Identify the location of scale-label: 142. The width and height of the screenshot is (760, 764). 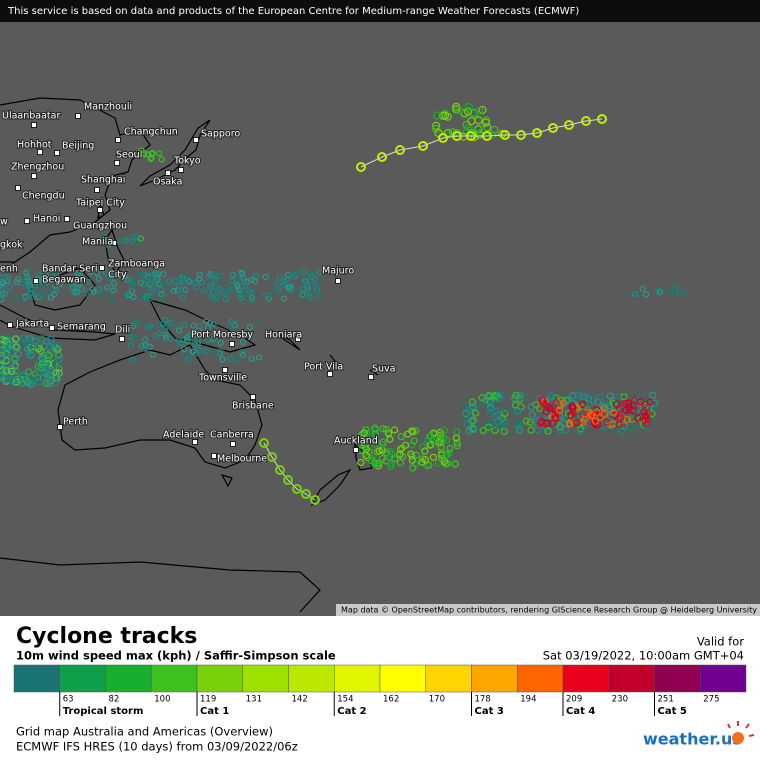
(300, 700).